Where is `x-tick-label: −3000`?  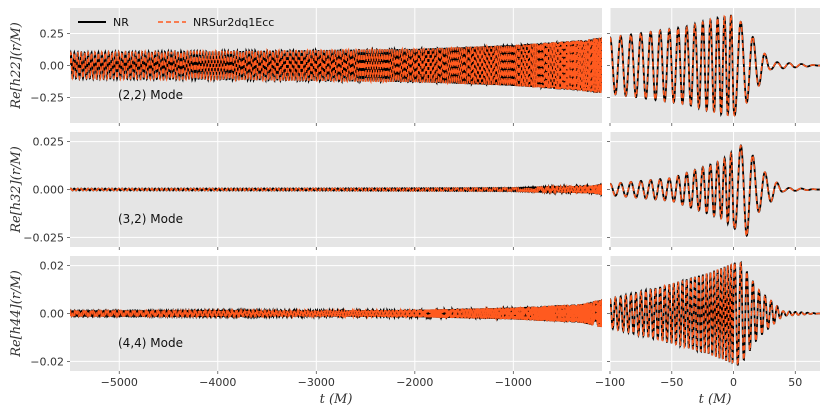 x-tick-label: −3000 is located at coordinates (316, 382).